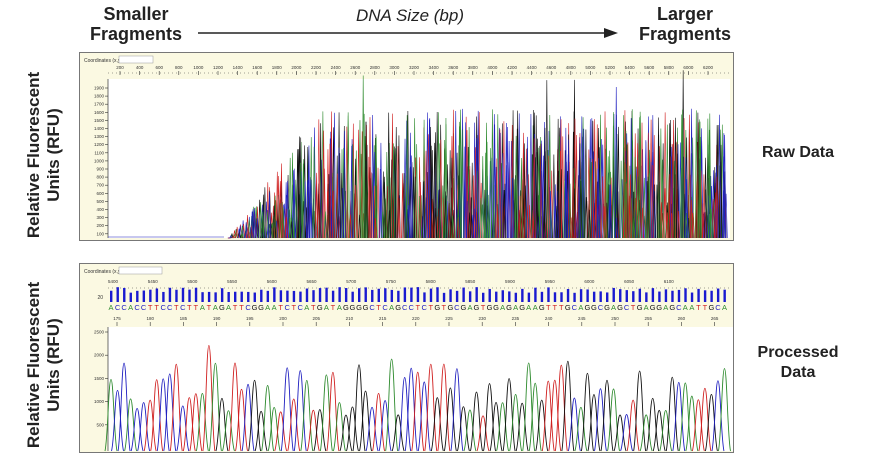 The image size is (890, 473). I want to click on y-tick-label: 200, so click(100, 225).